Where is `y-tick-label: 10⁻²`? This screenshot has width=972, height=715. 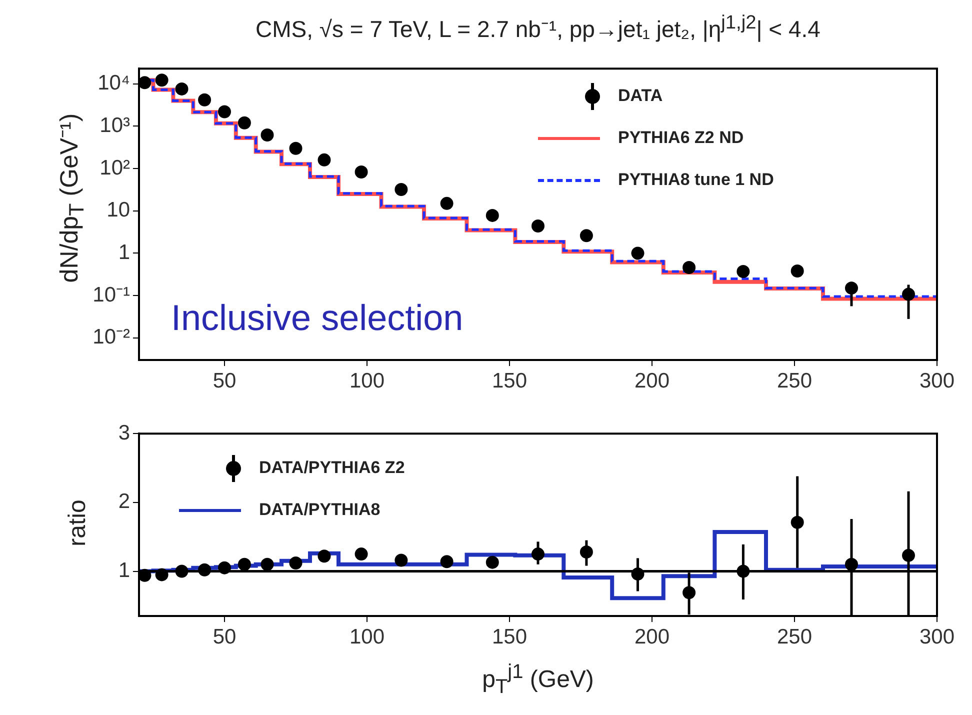 y-tick-label: 10⁻² is located at coordinates (111, 337).